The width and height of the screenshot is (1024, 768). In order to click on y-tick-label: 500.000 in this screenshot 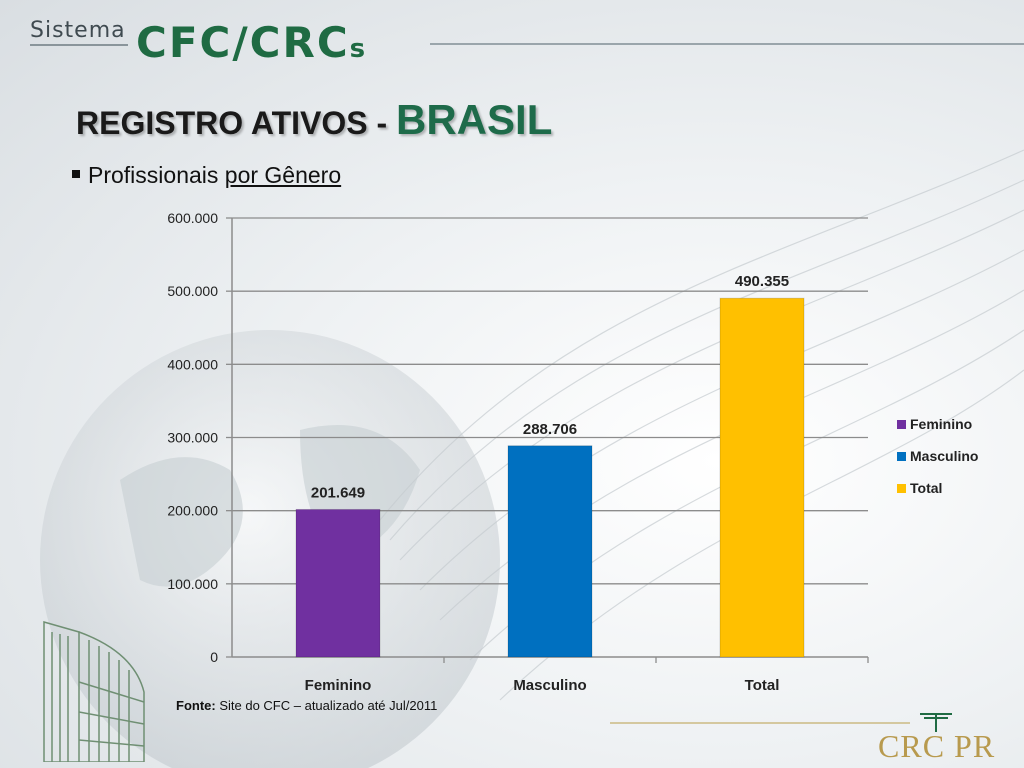, I will do `click(192, 291)`.